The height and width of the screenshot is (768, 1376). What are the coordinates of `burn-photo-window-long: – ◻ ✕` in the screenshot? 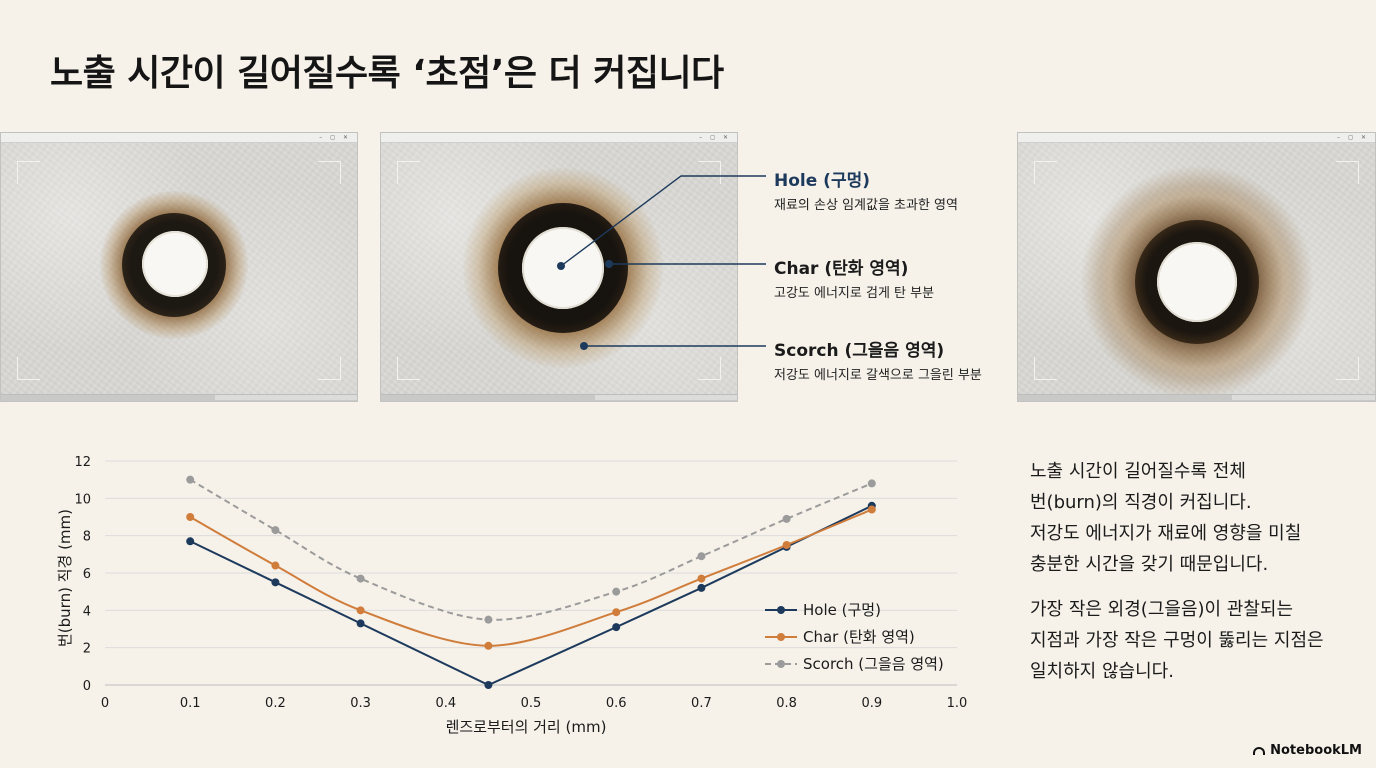 It's located at (1196, 267).